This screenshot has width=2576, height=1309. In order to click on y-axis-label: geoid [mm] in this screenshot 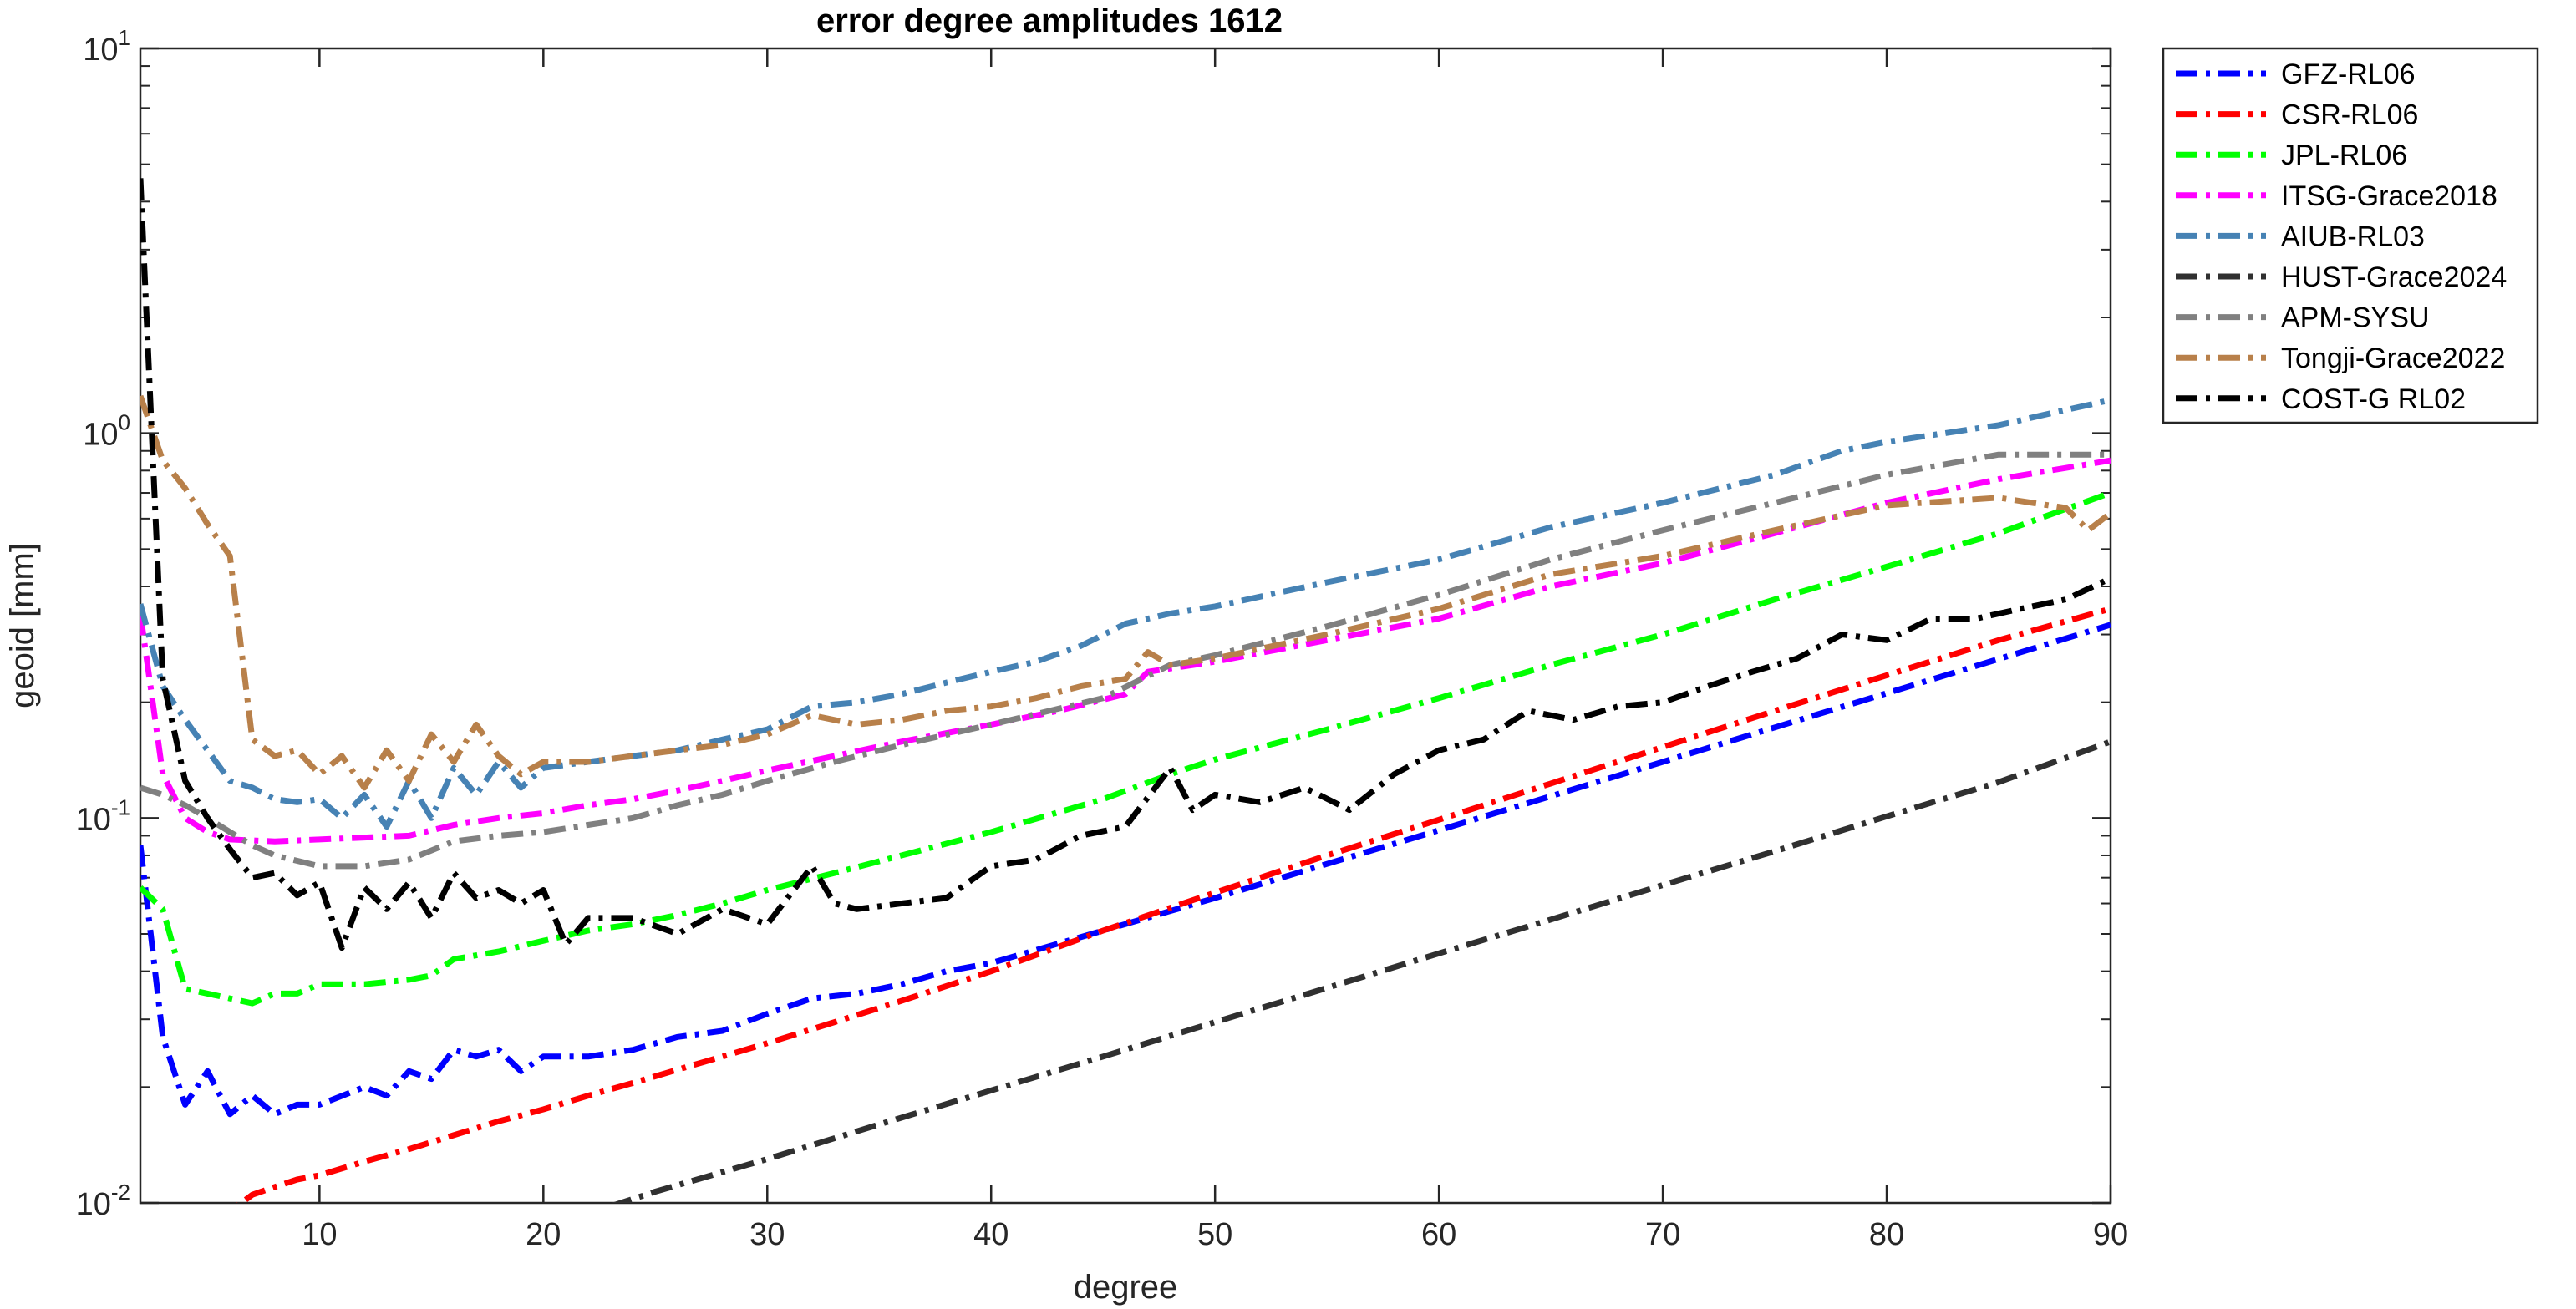, I will do `click(22, 625)`.